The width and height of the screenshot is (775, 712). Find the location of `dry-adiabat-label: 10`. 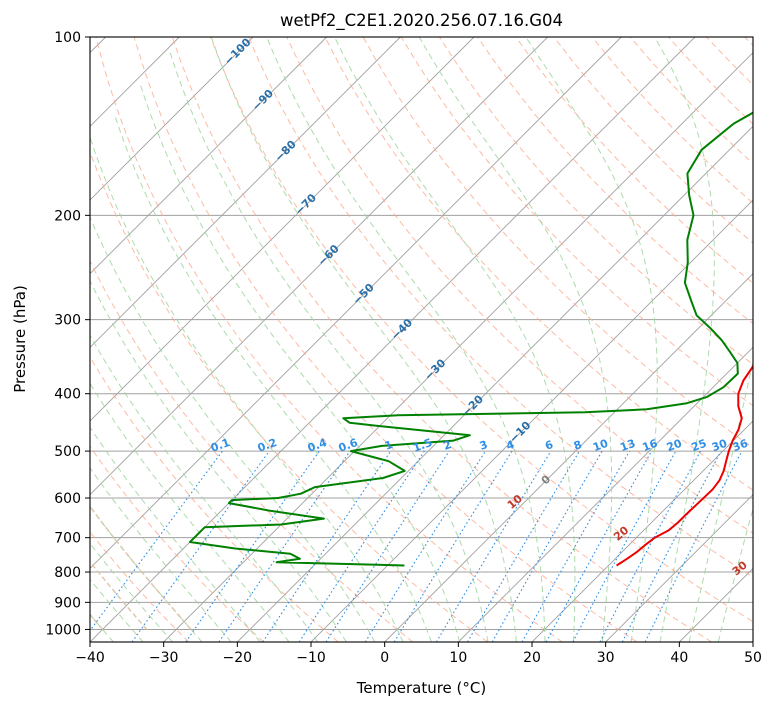

dry-adiabat-label: 10 is located at coordinates (515, 502).